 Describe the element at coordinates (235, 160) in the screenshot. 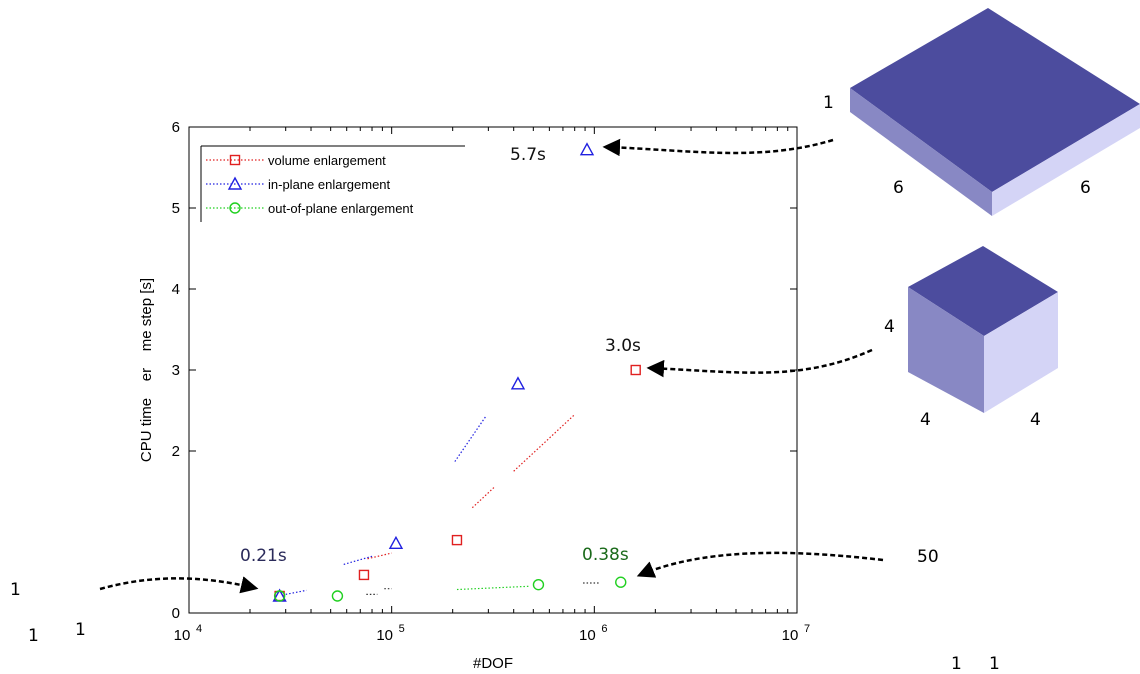

I see `legend-marker-volume-enlargement` at that location.